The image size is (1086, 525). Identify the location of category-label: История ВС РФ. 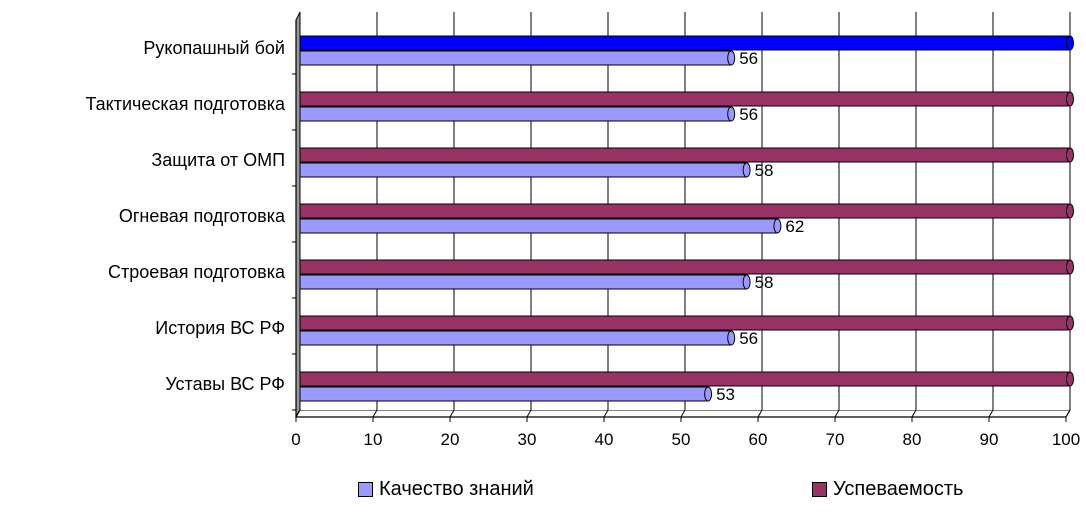
(220, 328).